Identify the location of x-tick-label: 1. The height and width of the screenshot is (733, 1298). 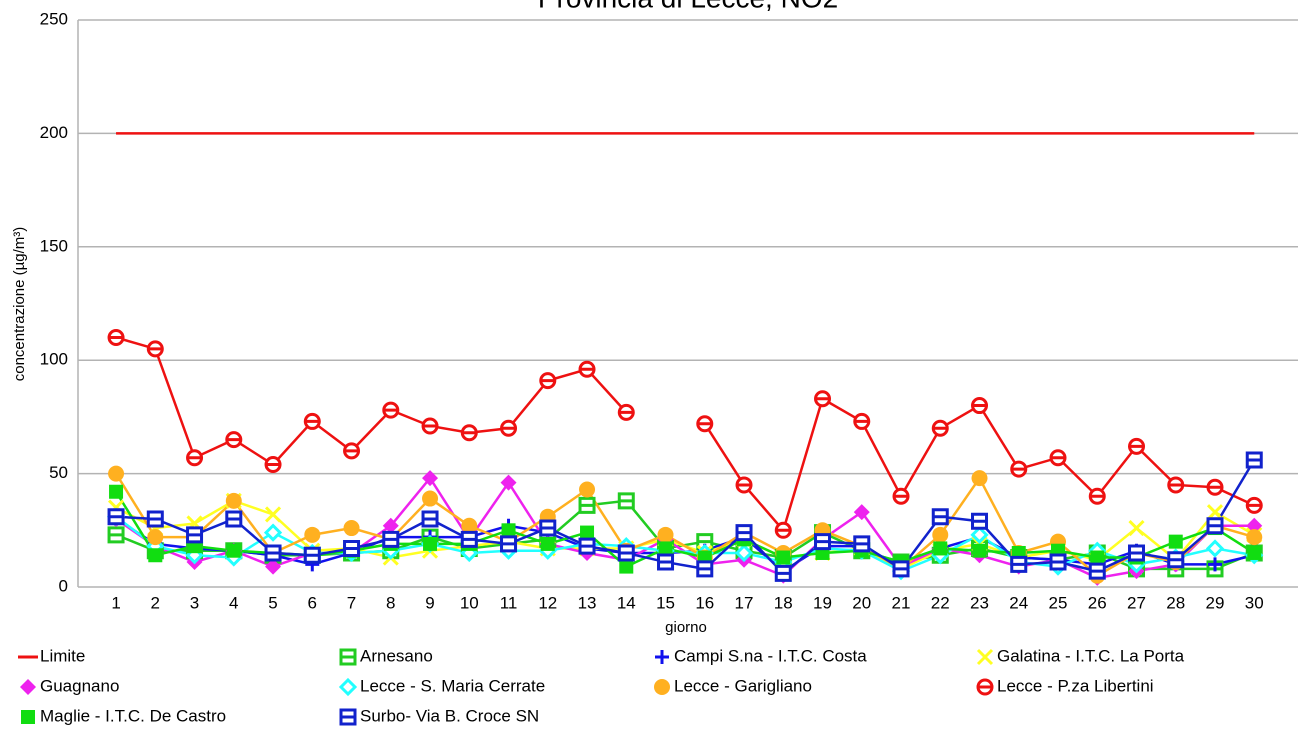
(115, 602).